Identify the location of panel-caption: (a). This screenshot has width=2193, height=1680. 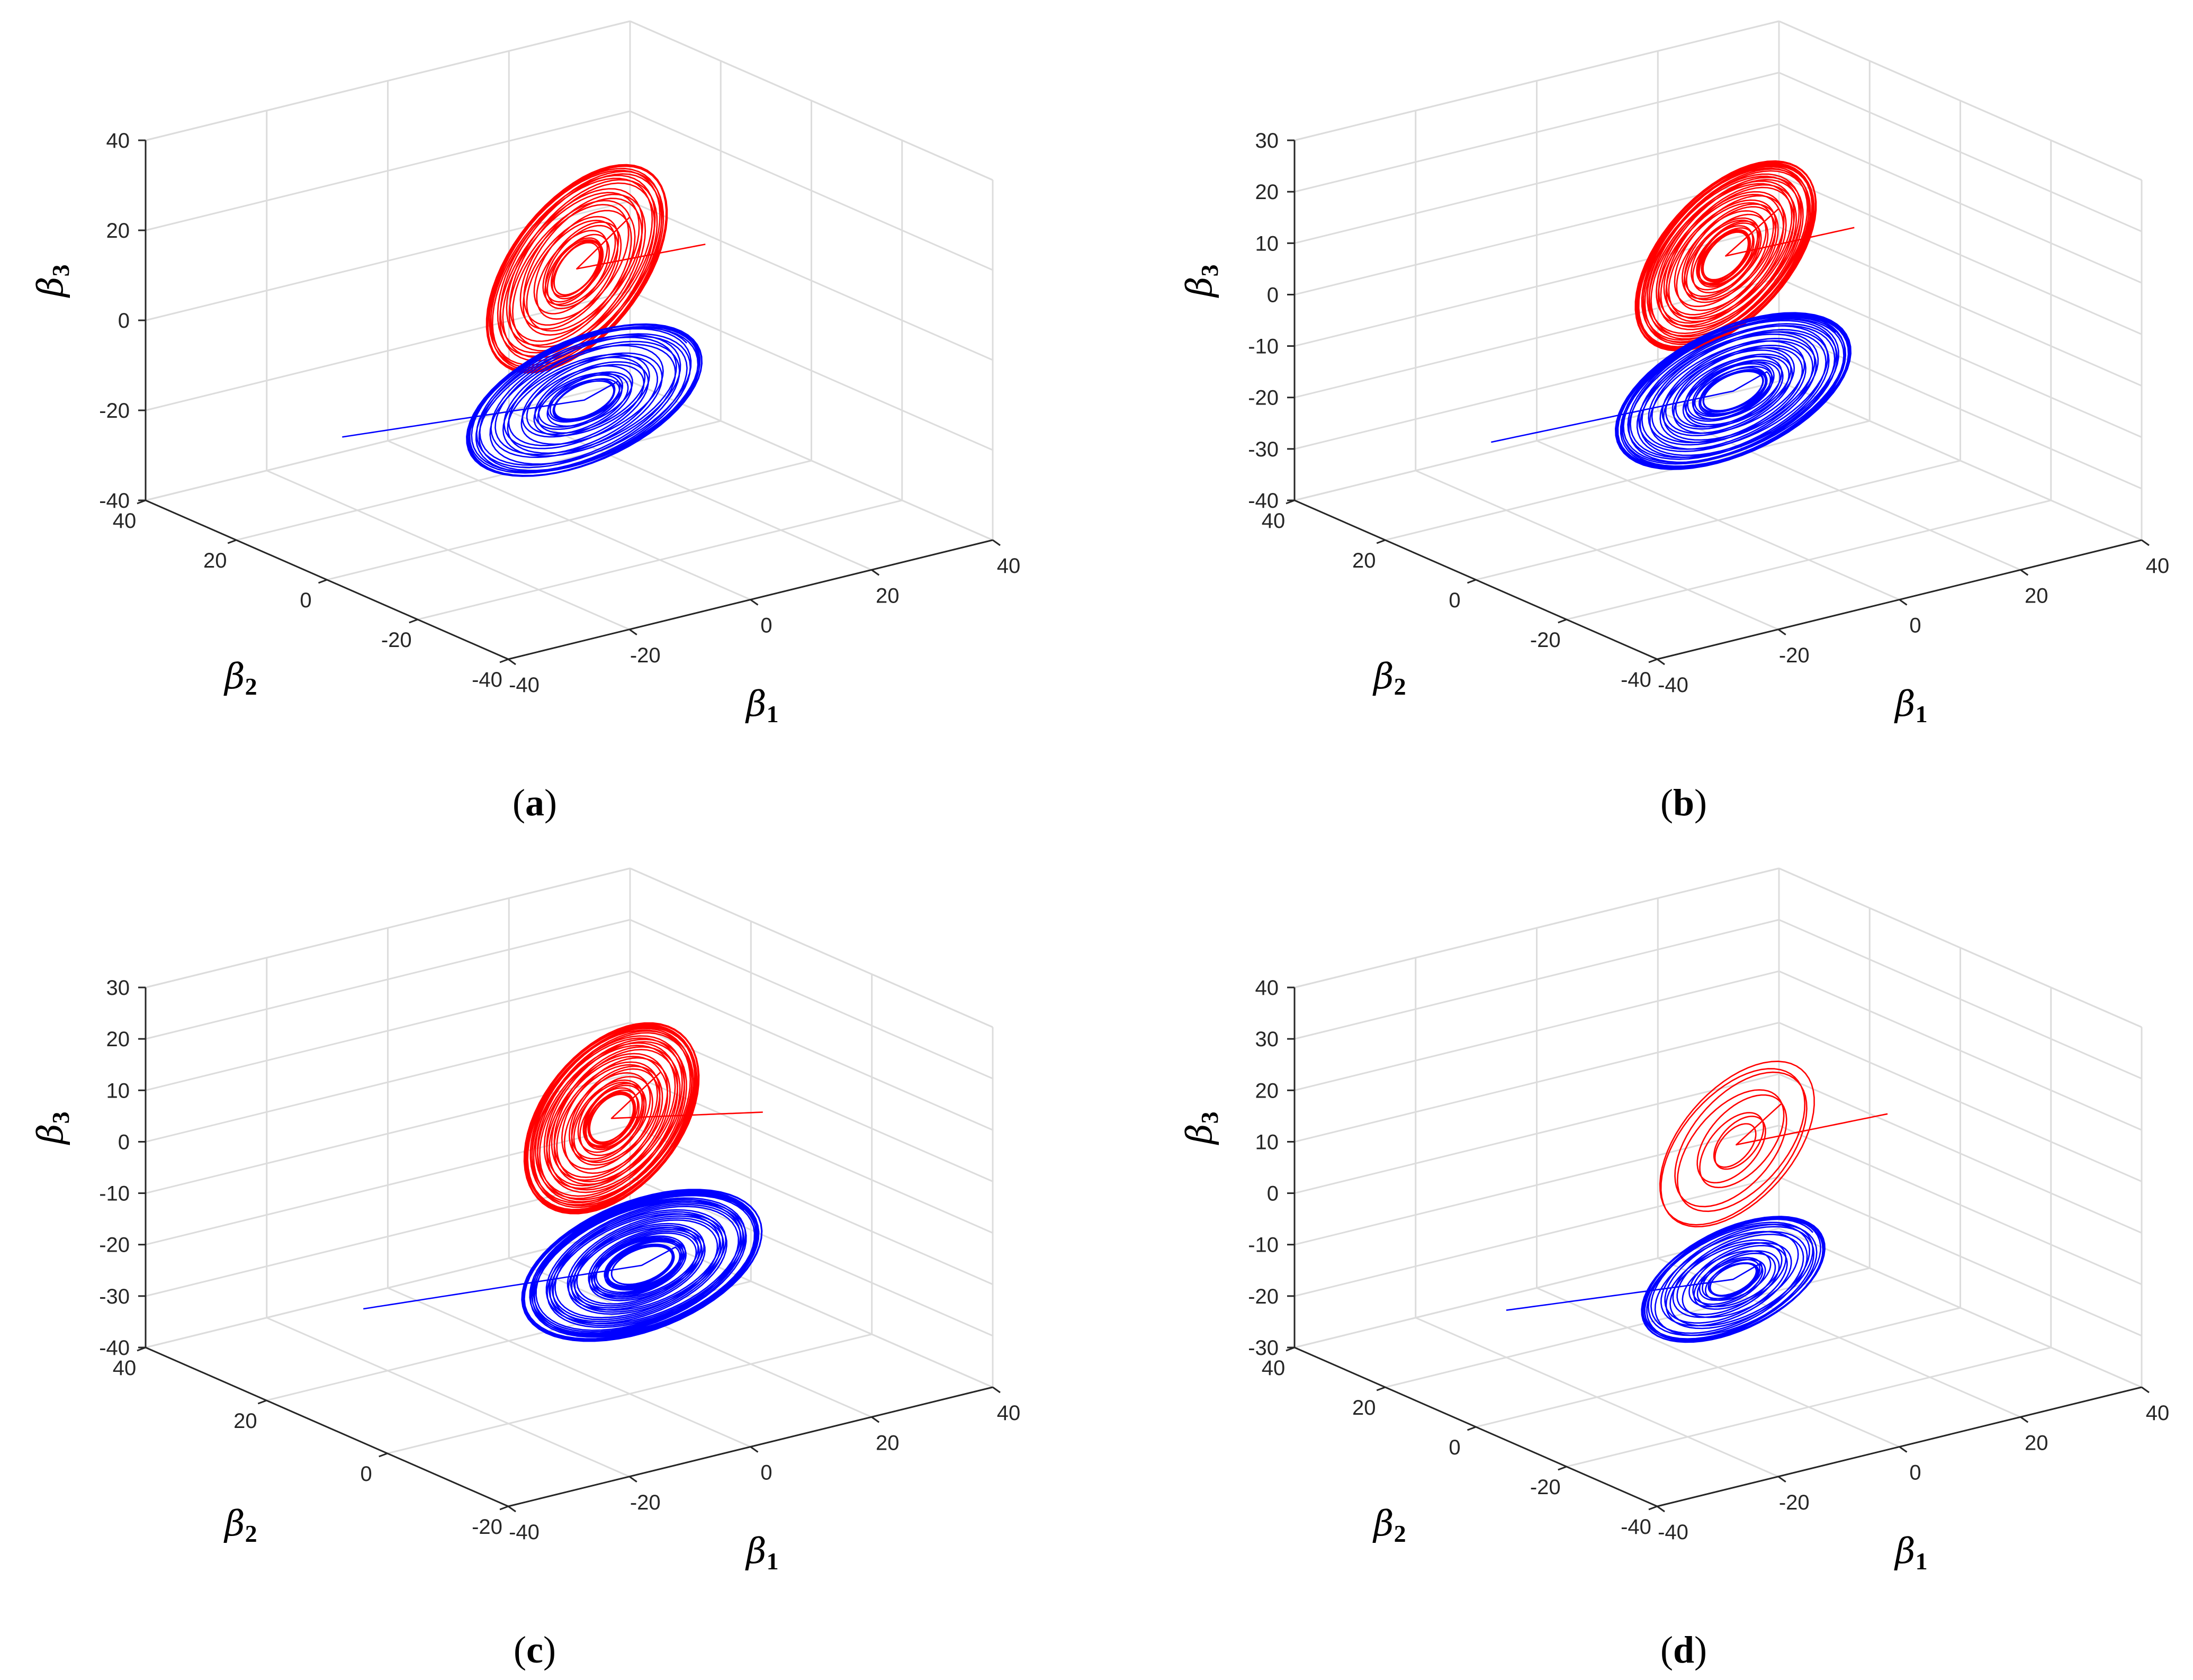
(535, 802).